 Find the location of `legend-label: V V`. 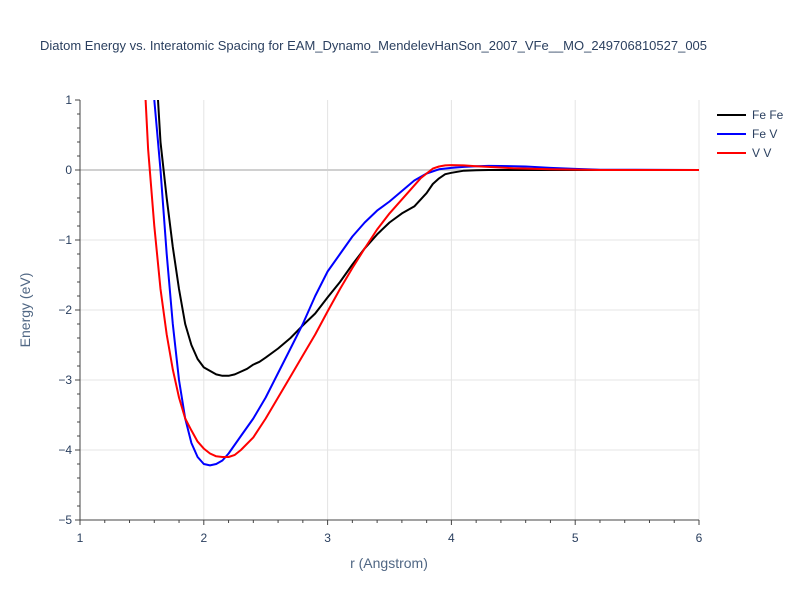

legend-label: V V is located at coordinates (761, 153).